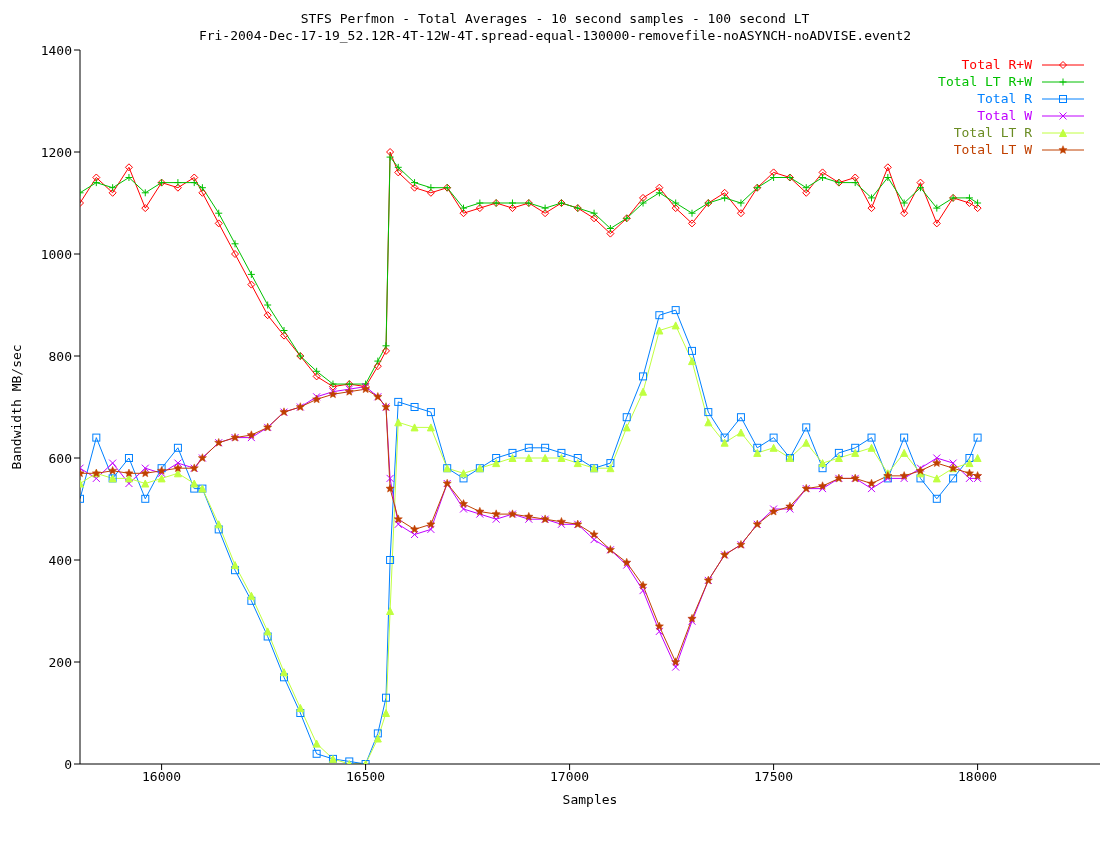 The height and width of the screenshot is (847, 1110). Describe the element at coordinates (555, 35) in the screenshot. I see `chart-subtitle: Fri-2004-Dec-17-19_52.12R-4T-12W-4T.spread-equal-130000-removefile-noASYNCH-noADVISE.event2` at that location.